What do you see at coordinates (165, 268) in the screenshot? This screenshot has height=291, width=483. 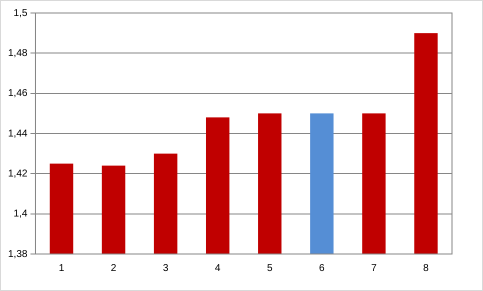 I see `x-tick-label: 3` at bounding box center [165, 268].